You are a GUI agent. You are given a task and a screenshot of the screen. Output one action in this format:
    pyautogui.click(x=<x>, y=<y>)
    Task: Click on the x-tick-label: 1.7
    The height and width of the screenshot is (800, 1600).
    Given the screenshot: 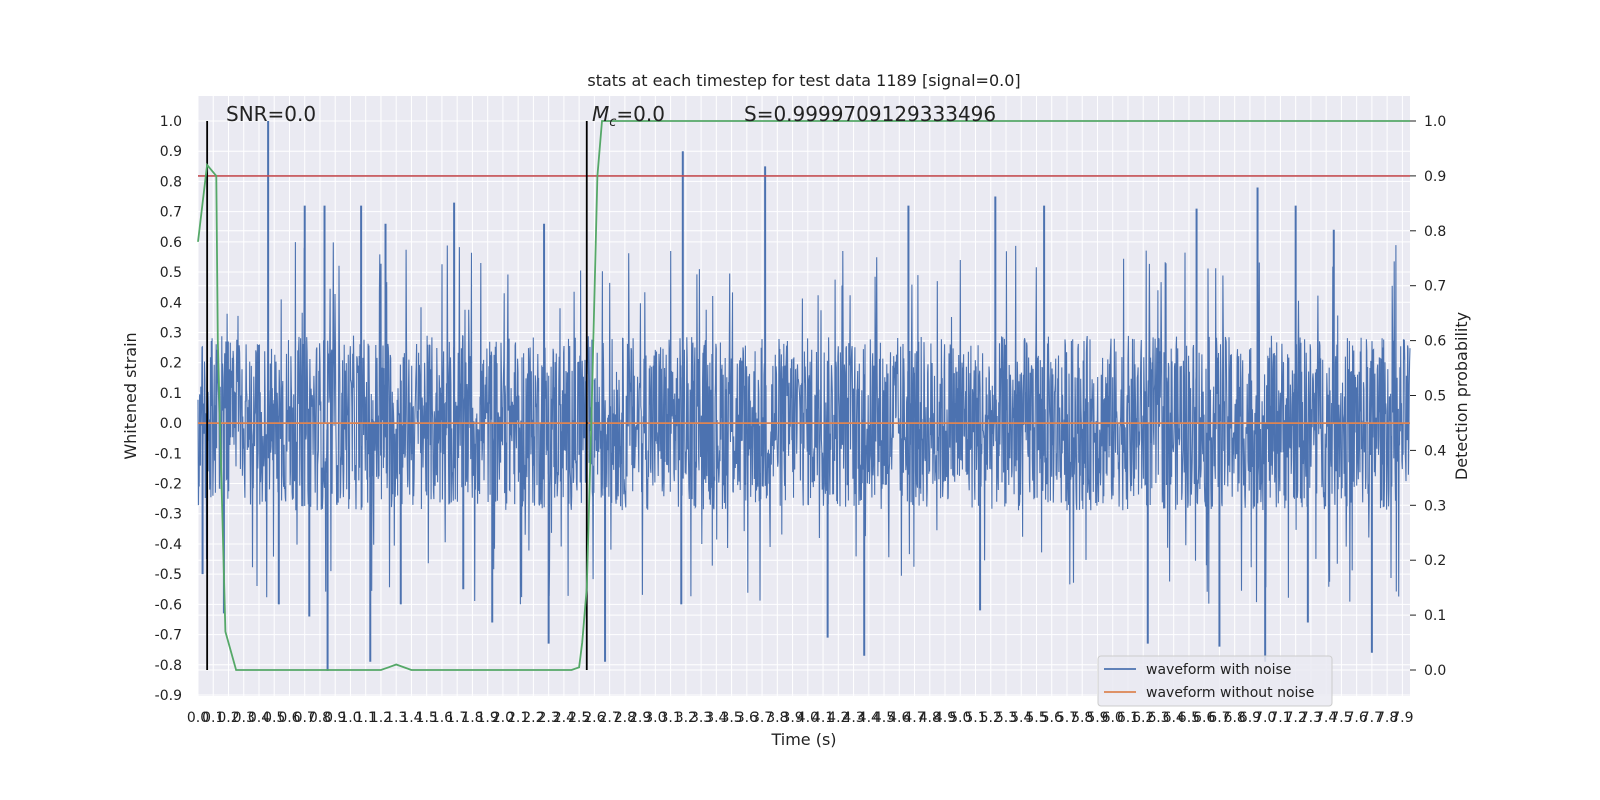 What is the action you would take?
    pyautogui.click(x=457, y=718)
    